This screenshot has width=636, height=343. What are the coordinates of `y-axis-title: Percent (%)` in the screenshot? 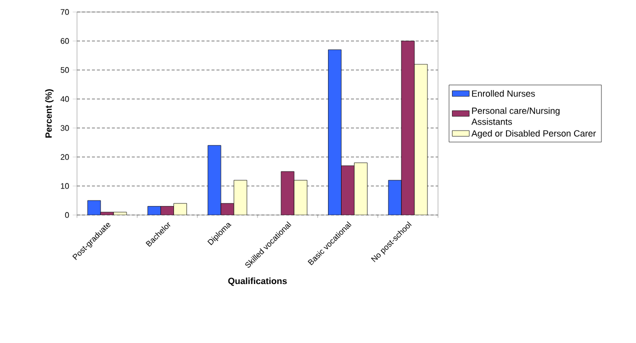 It's located at (49, 113).